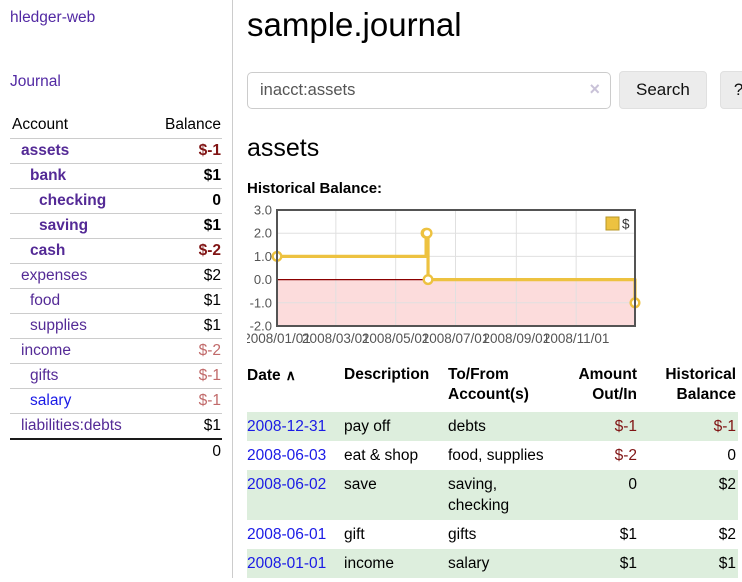  Describe the element at coordinates (614, 394) in the screenshot. I see `column-header-text: Out/In` at that location.